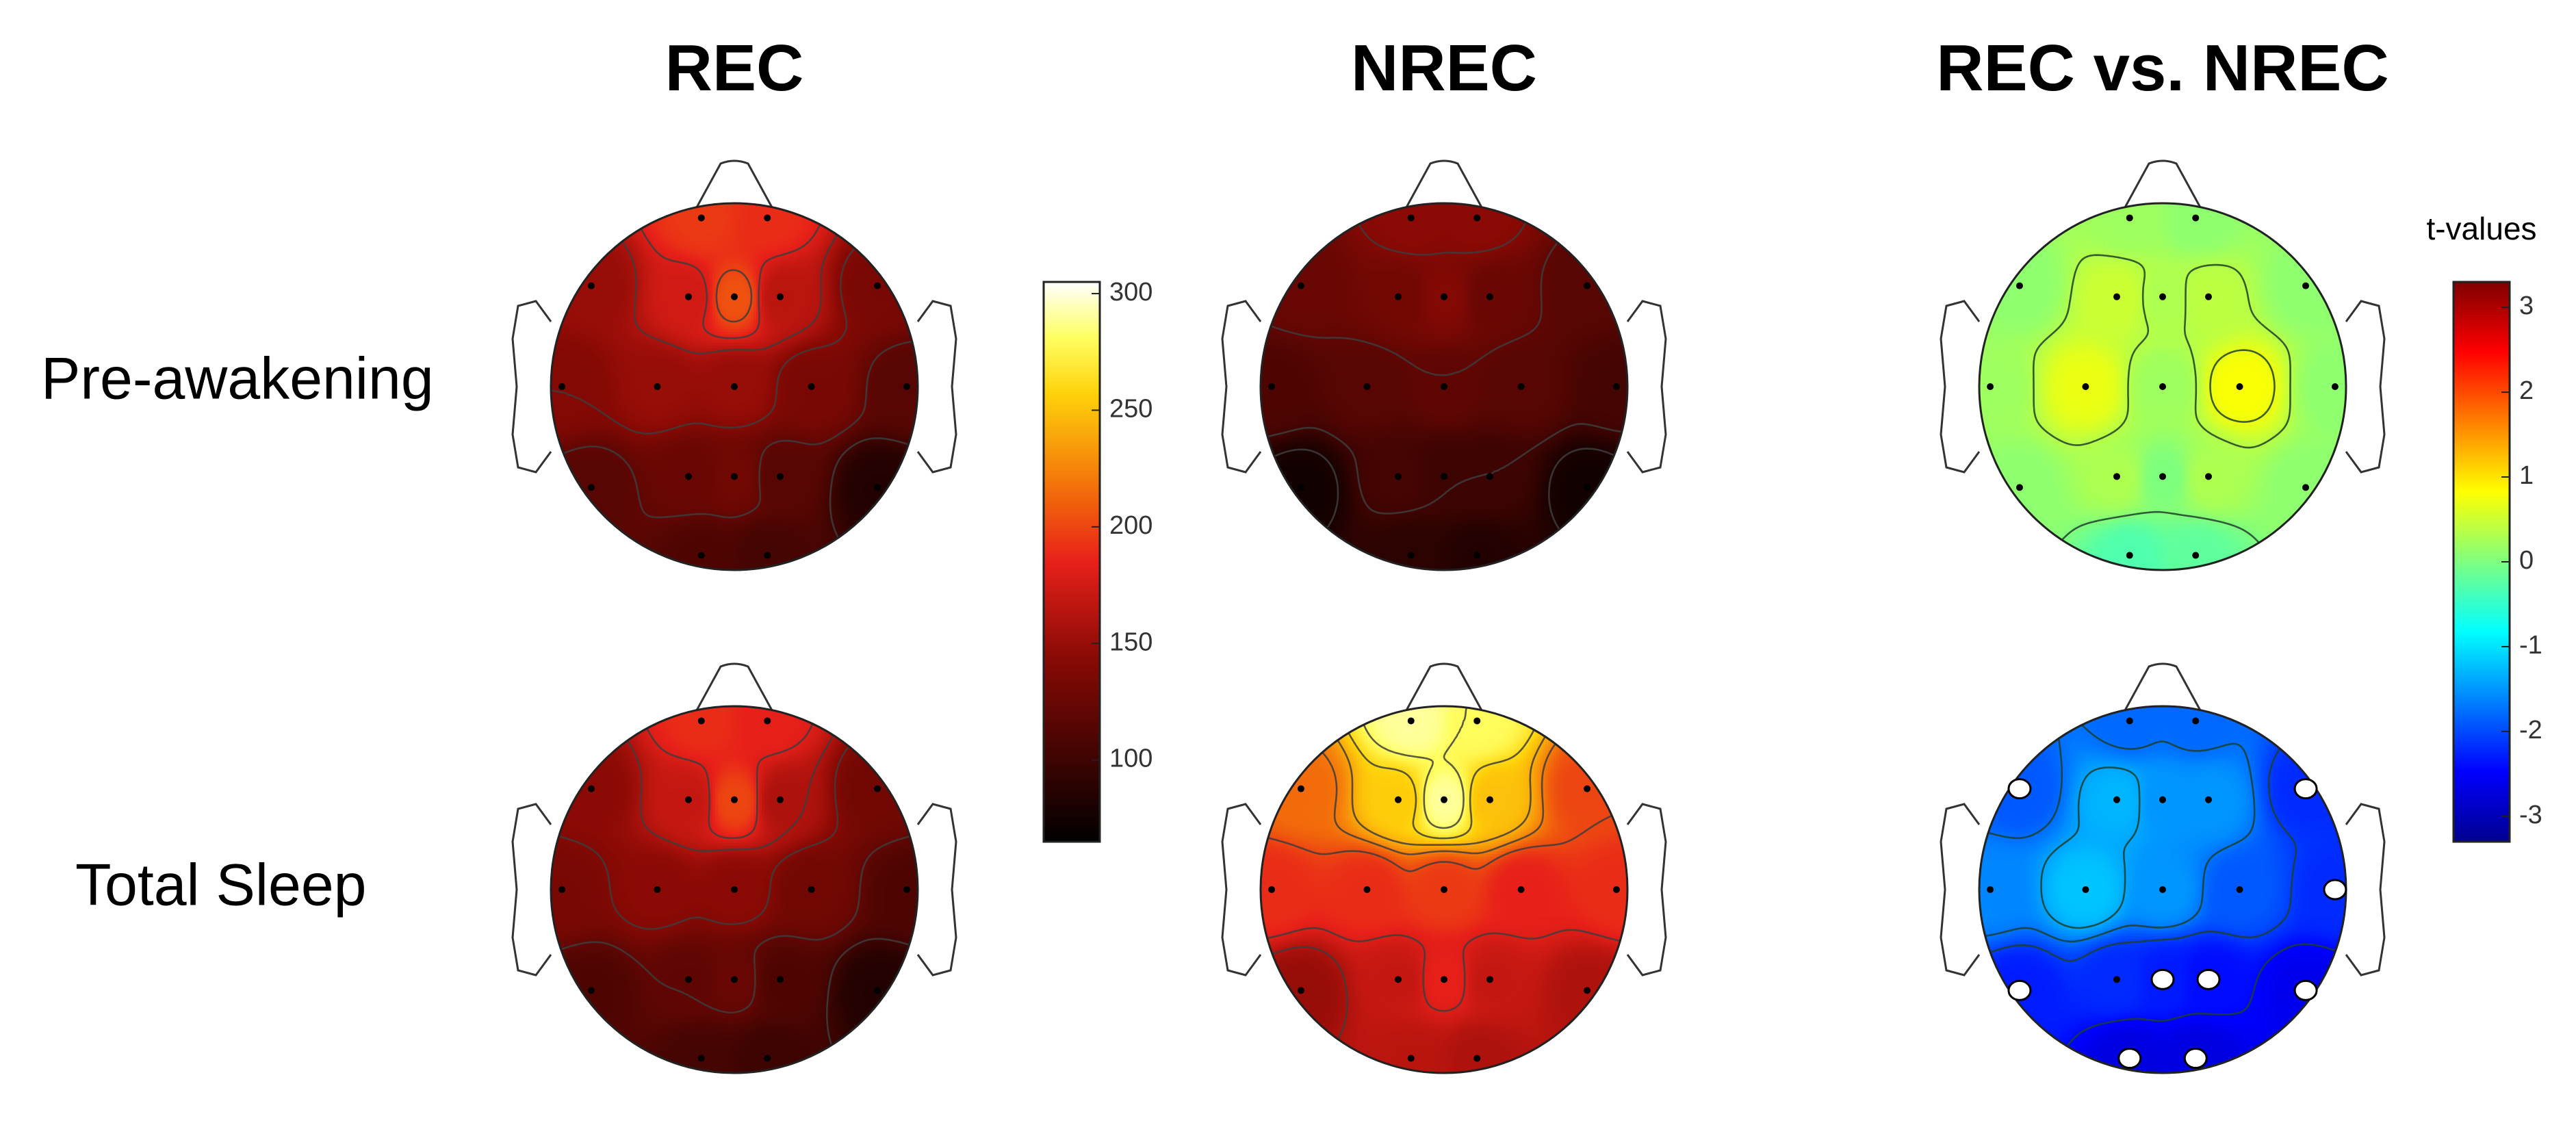 The image size is (2576, 1125). What do you see at coordinates (1130, 642) in the screenshot?
I see `colorbar-tick-label: 150` at bounding box center [1130, 642].